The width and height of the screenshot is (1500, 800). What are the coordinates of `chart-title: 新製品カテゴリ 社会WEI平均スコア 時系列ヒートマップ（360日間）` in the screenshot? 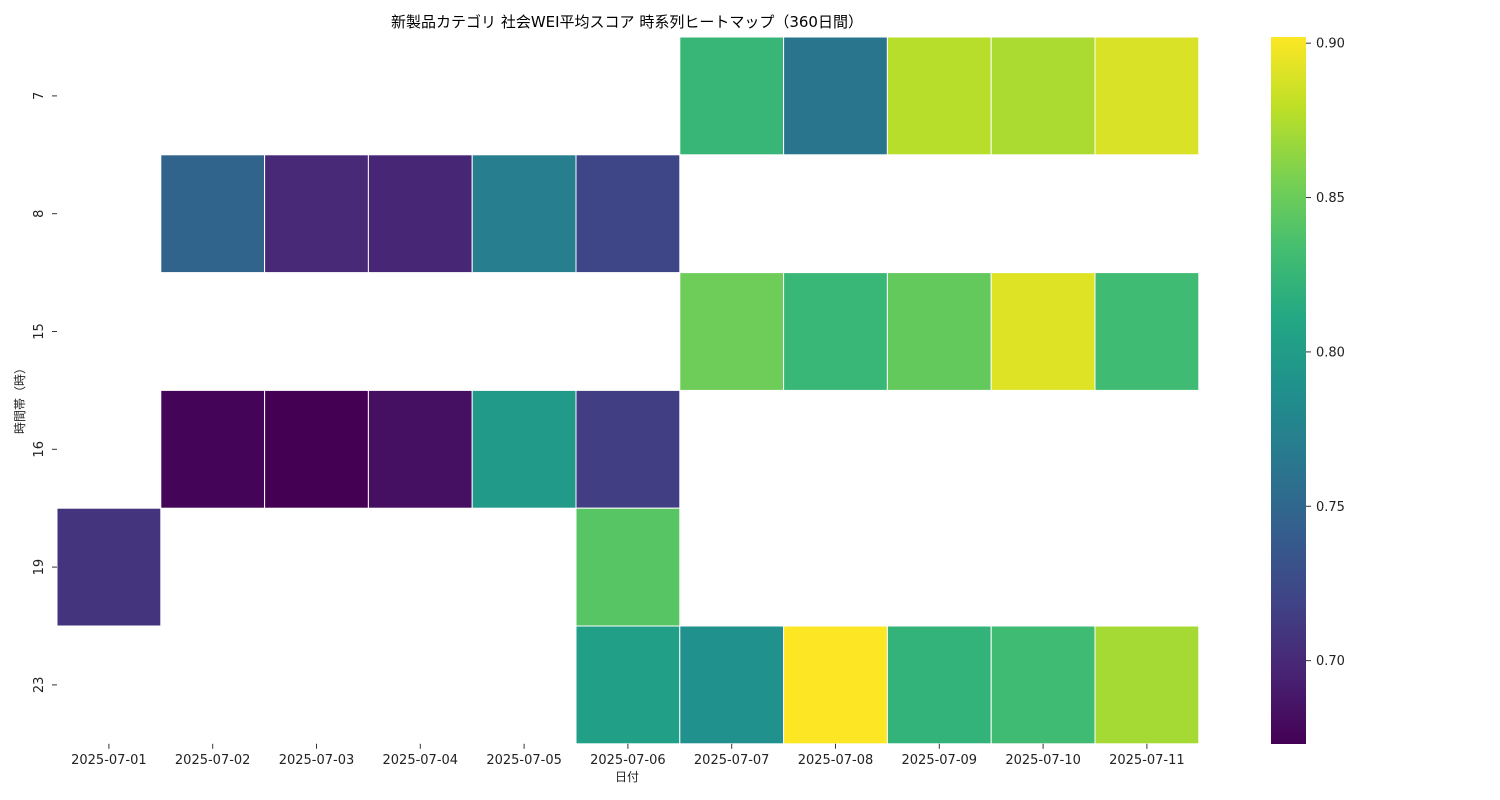 It's located at (627, 22).